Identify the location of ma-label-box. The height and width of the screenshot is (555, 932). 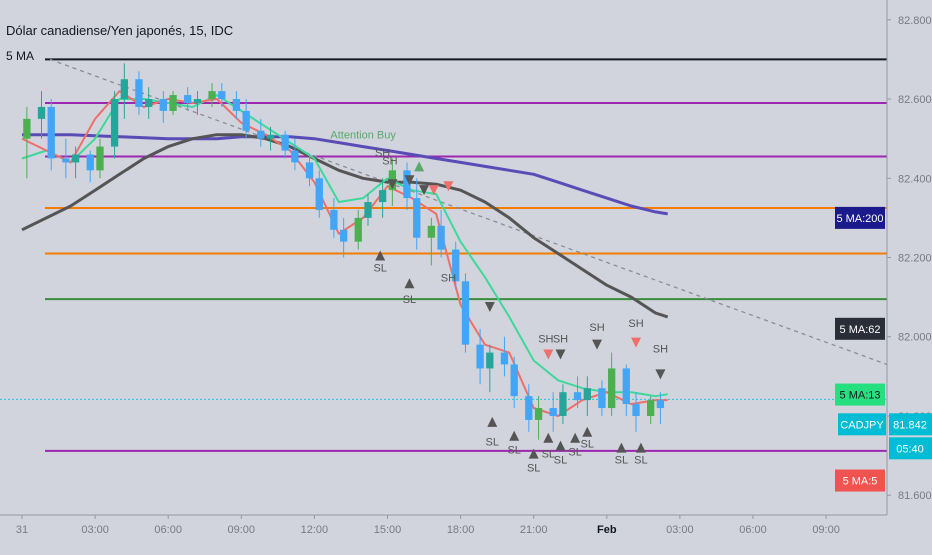
(860, 217).